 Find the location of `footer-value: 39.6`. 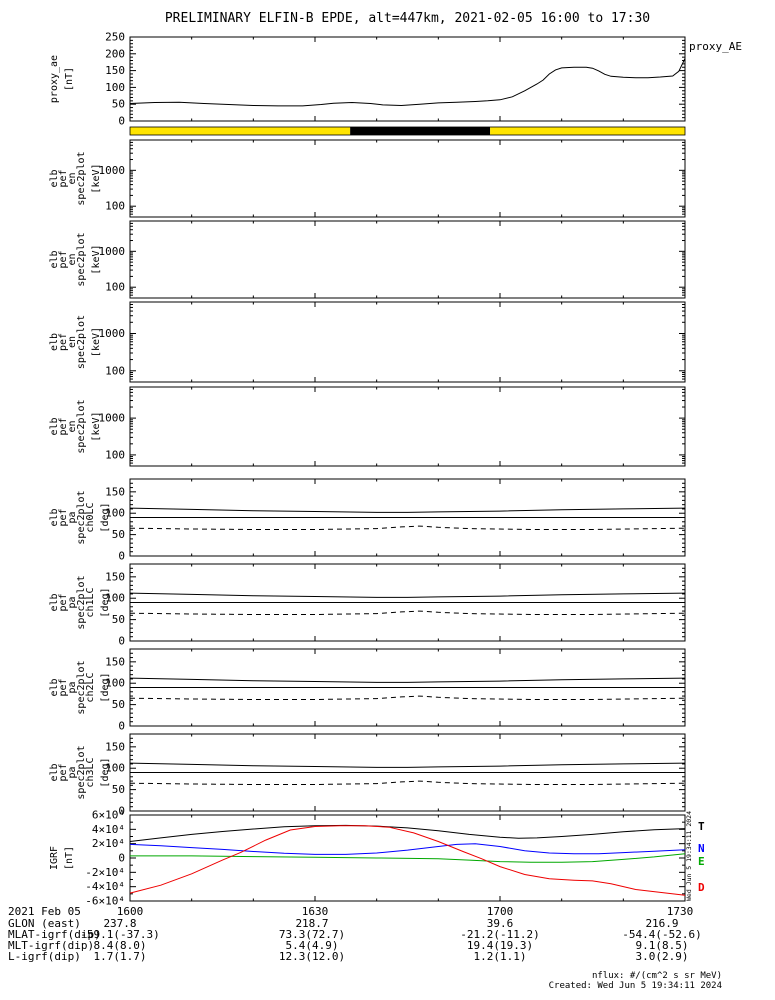

footer-value: 39.6 is located at coordinates (500, 923).